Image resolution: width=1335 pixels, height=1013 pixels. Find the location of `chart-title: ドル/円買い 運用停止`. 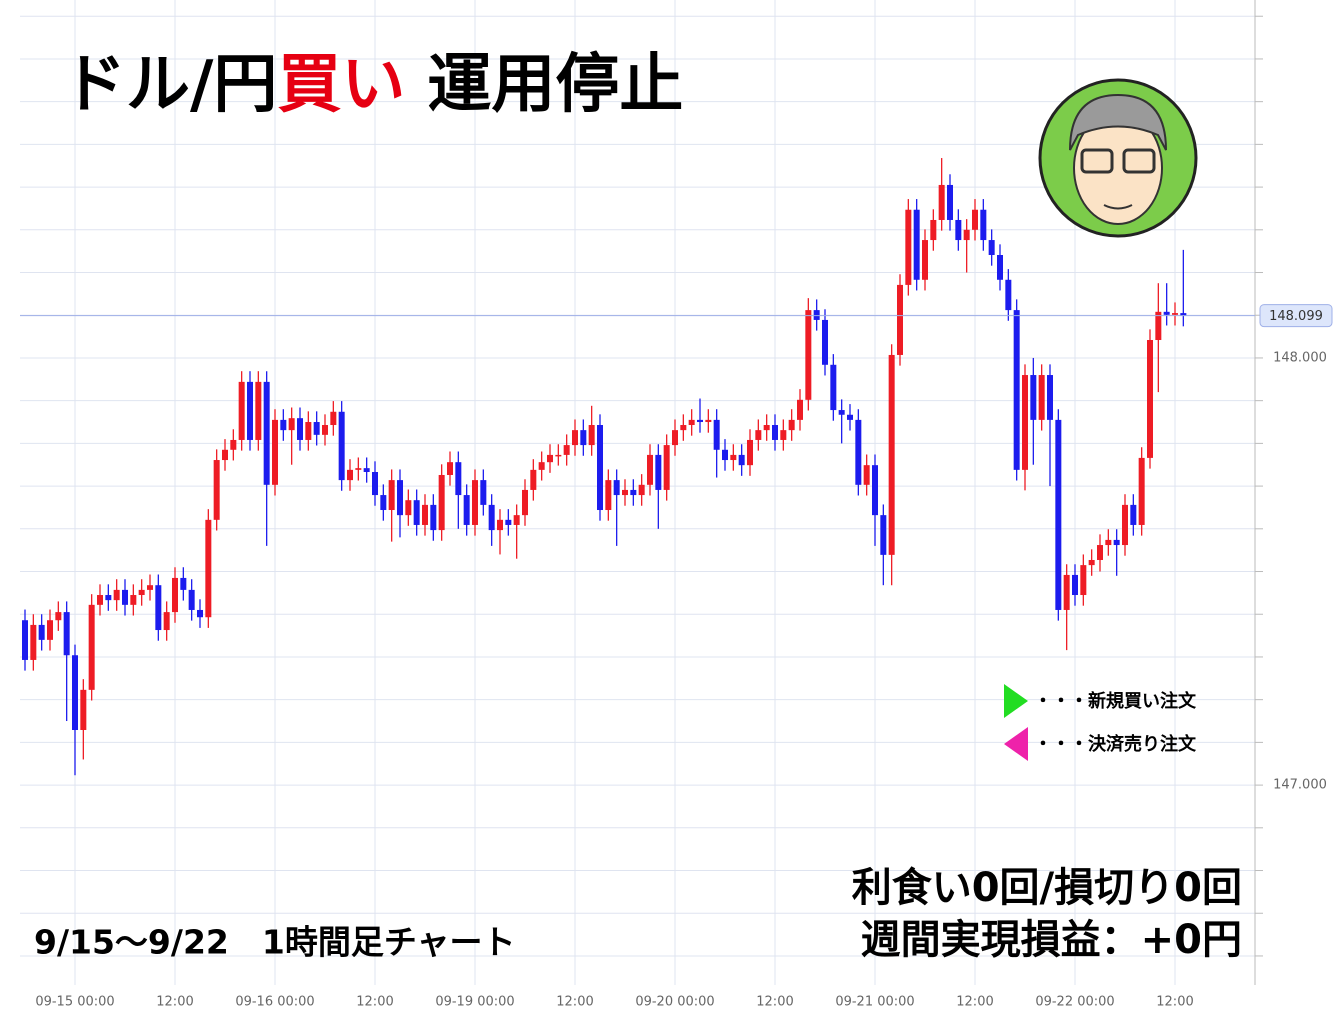

chart-title: ドル/円買い 運用停止 is located at coordinates (372, 85).